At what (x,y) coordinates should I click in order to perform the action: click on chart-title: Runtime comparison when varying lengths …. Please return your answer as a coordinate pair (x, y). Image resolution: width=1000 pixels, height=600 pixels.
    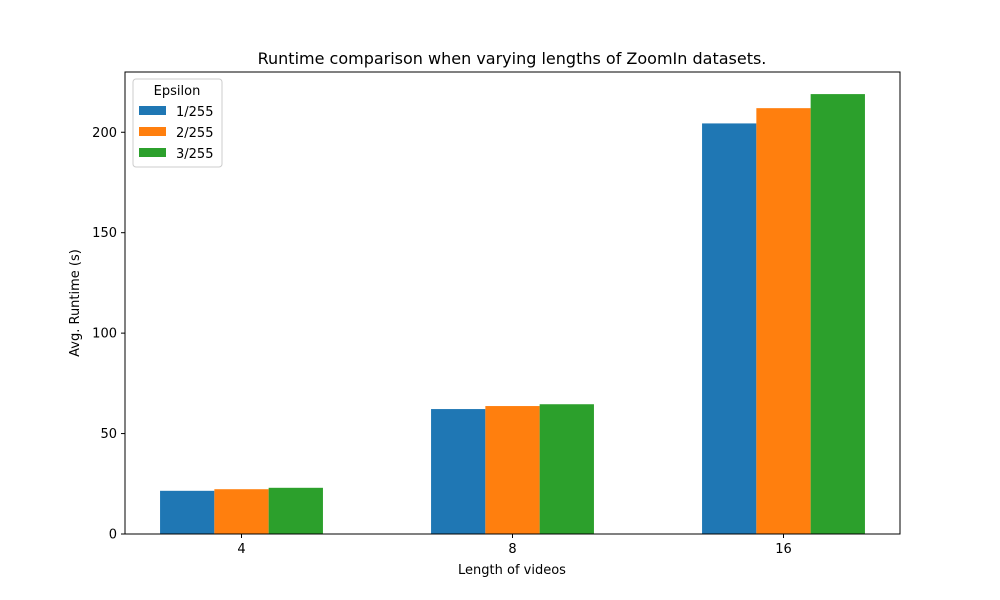
    Looking at the image, I should click on (512, 58).